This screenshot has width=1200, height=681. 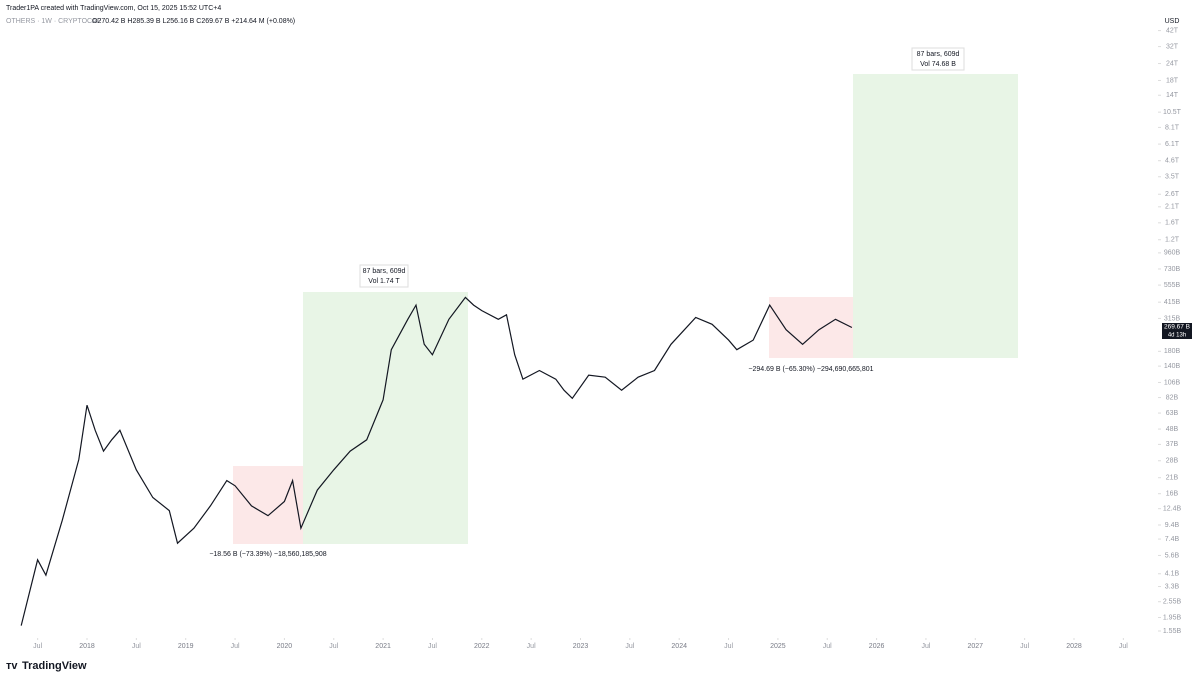 I want to click on symbol: OTHERS · 1W · CRYPTOCAP, so click(x=54, y=21).